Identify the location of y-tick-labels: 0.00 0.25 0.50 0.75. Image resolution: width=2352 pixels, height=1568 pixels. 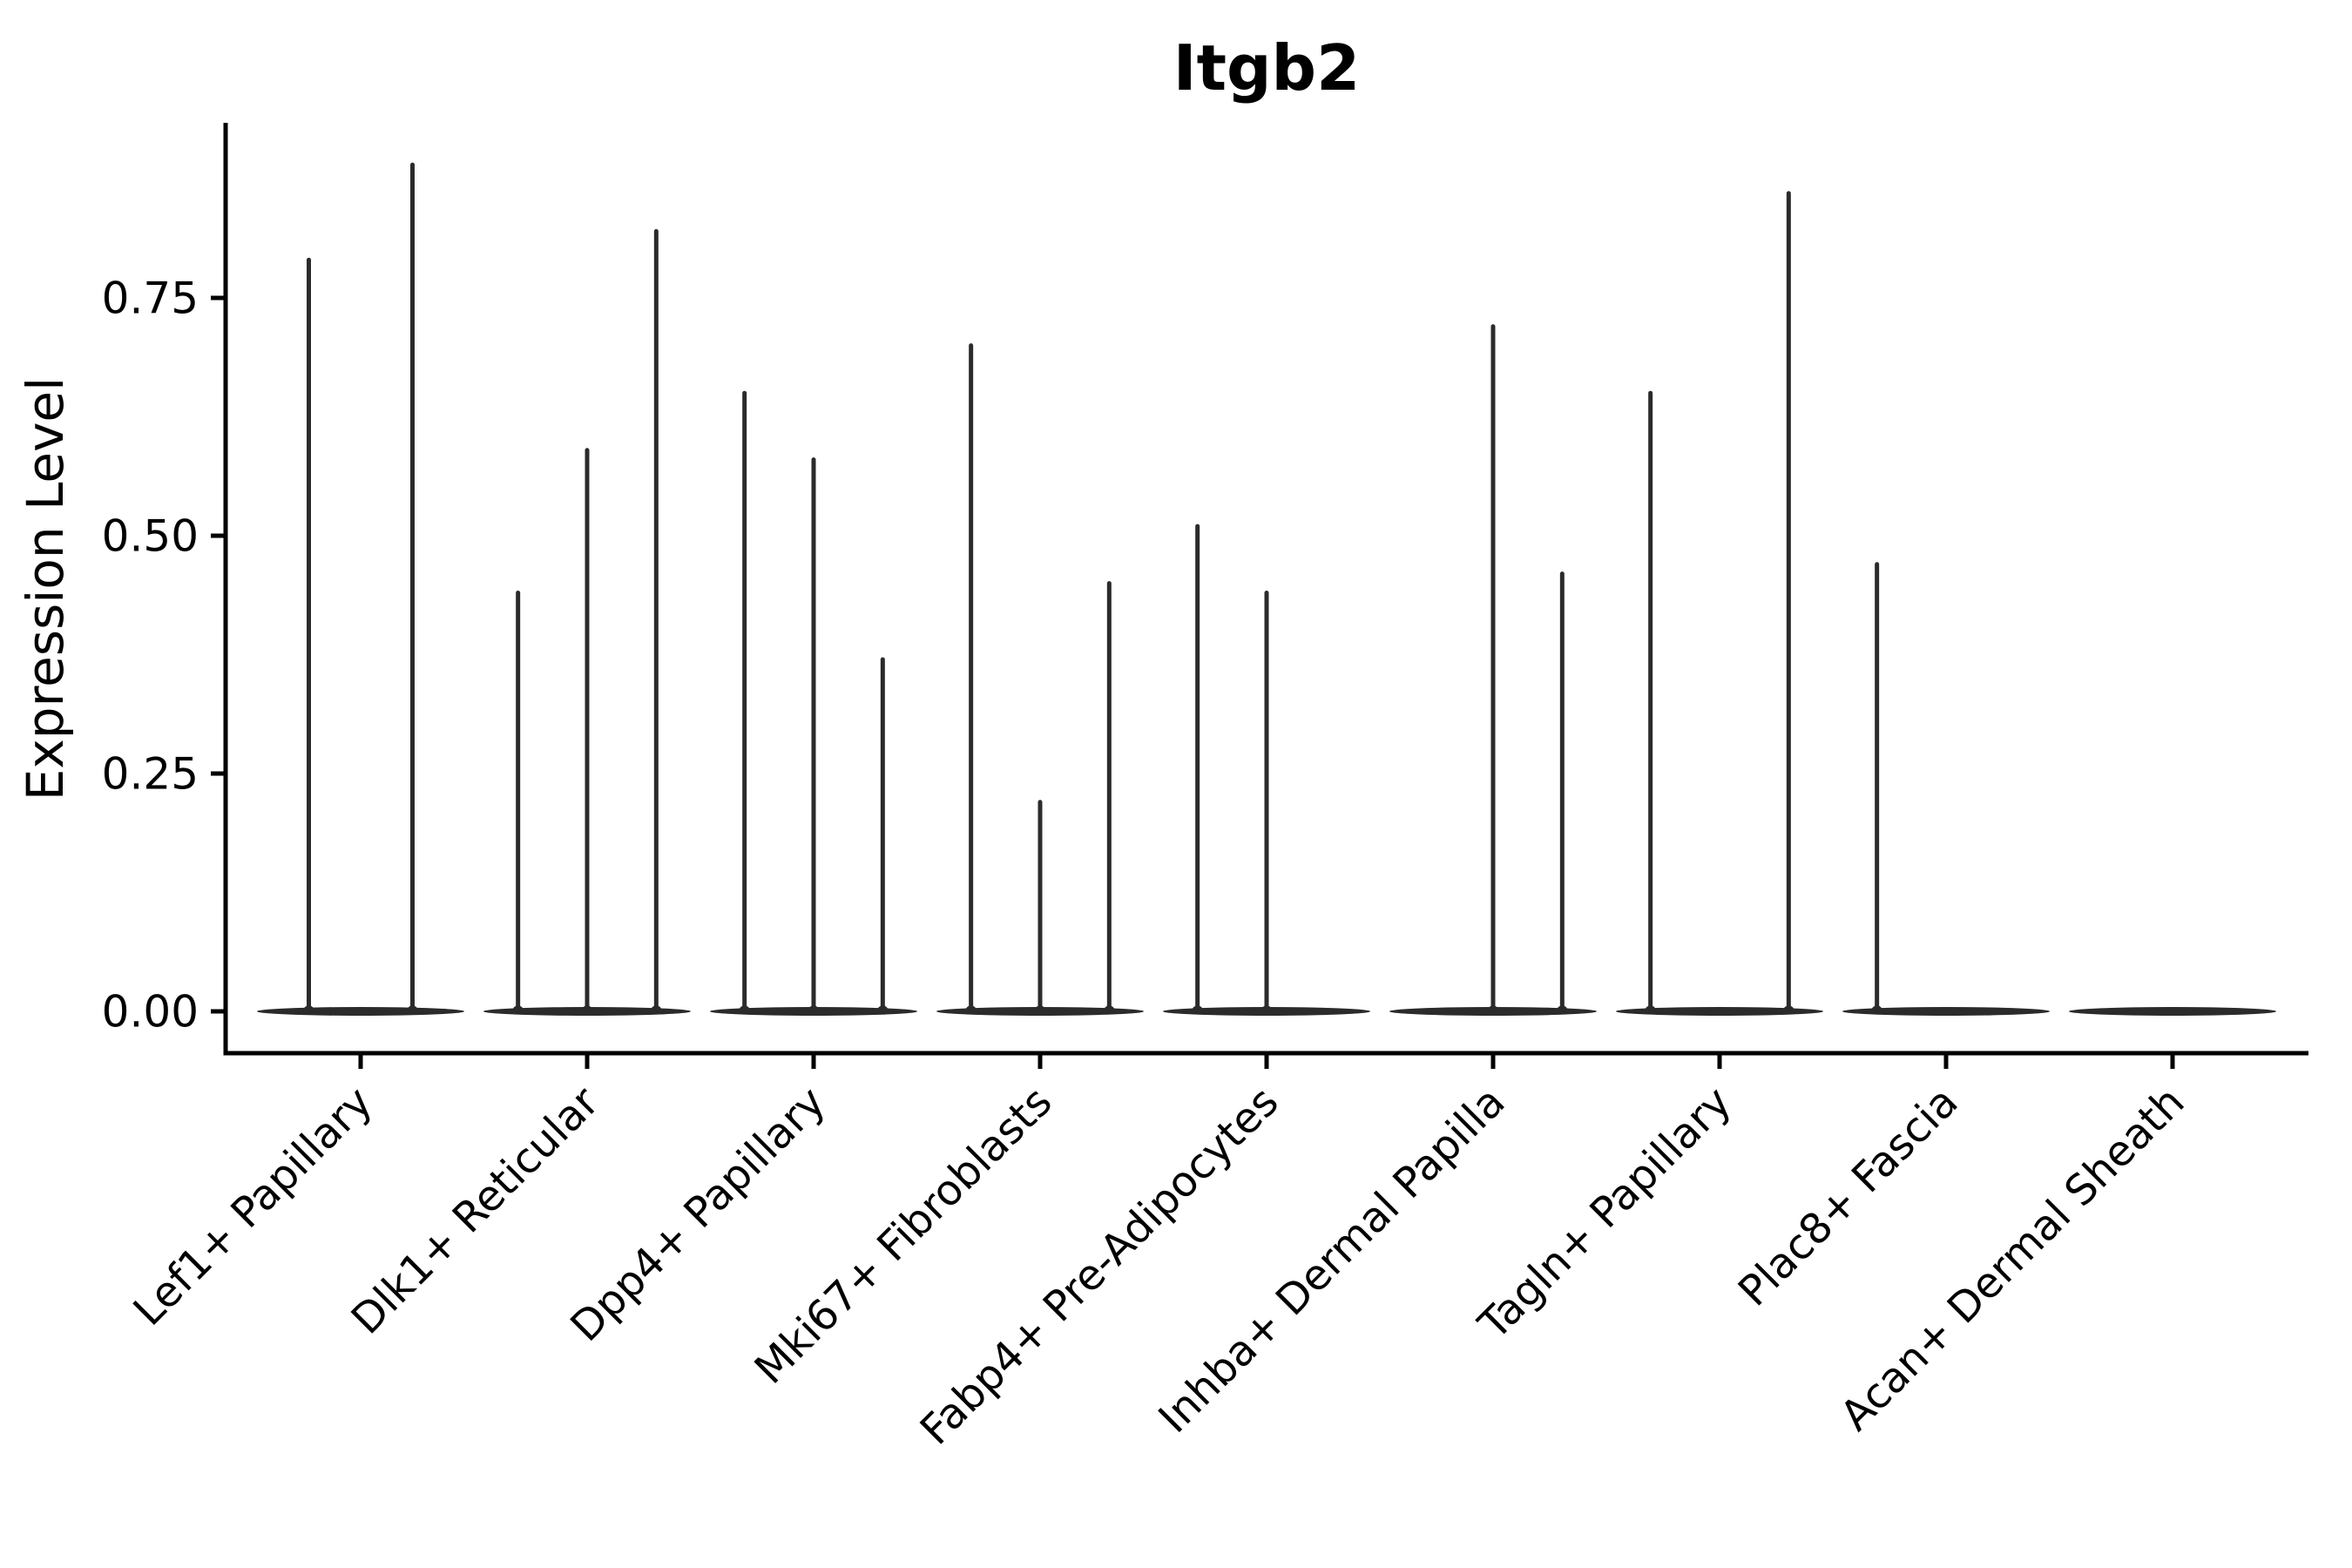
(150, 655).